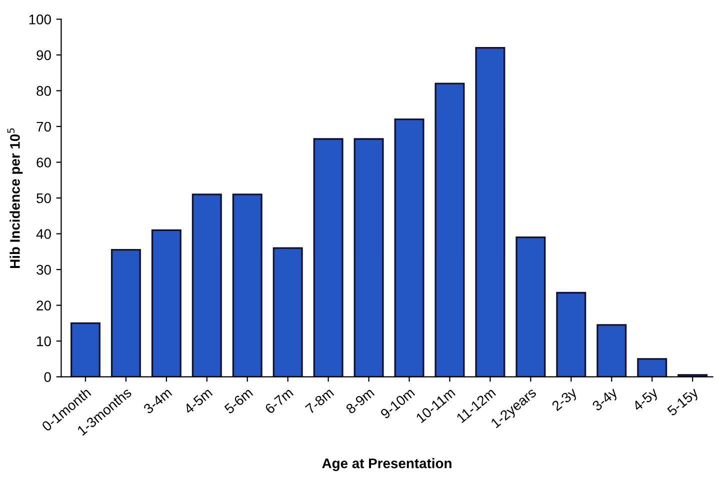 The height and width of the screenshot is (480, 720). Describe the element at coordinates (198, 401) in the screenshot. I see `x-tick-label: 4-5m` at that location.